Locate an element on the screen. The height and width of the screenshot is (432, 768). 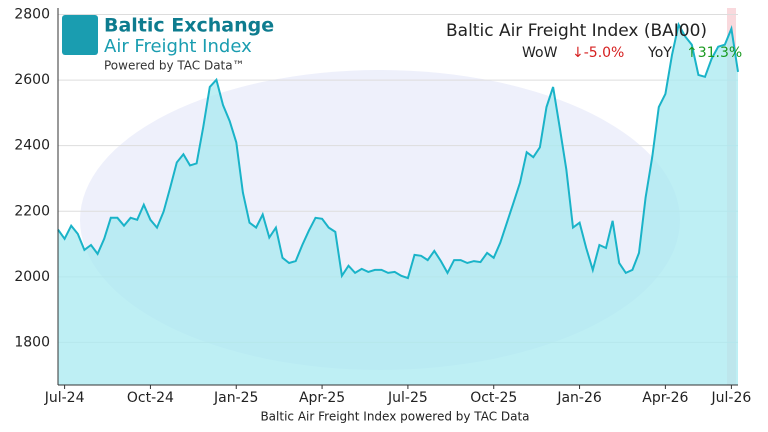
y-tick-label: 2200 is located at coordinates (32, 211).